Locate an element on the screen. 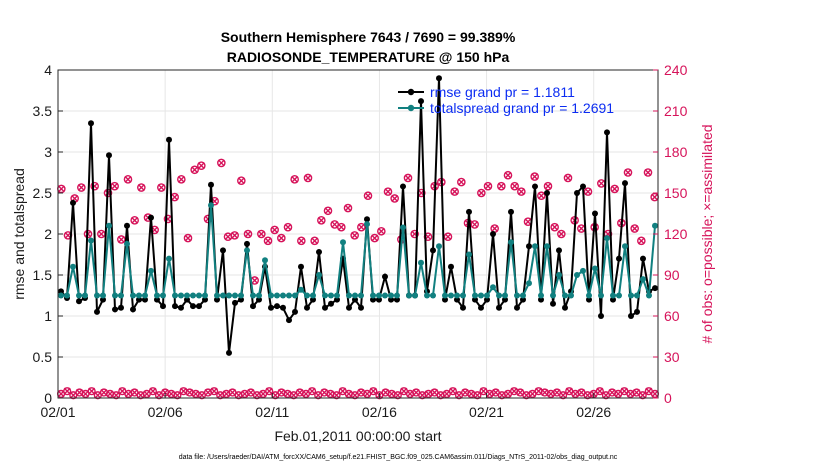 Image resolution: width=830 pixels, height=470 pixels. y-left-tick-label: 1 is located at coordinates (48, 316).